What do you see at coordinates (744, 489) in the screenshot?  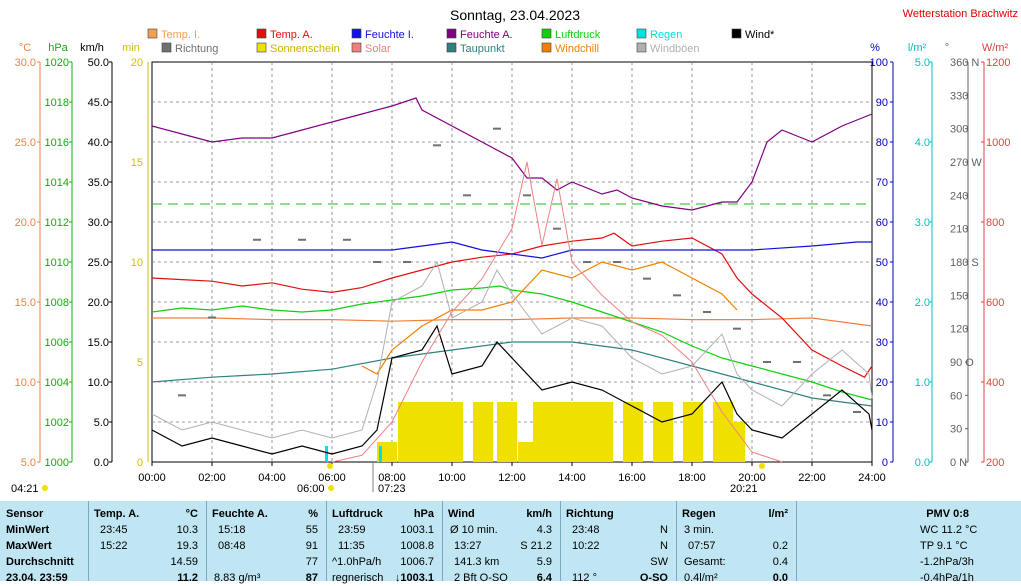 I see `marker-sunset: 20:21` at bounding box center [744, 489].